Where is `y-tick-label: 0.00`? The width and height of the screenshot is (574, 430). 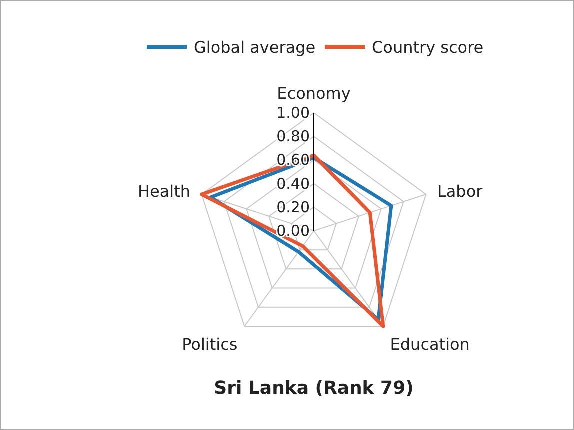
y-tick-label: 0.00 is located at coordinates (293, 231).